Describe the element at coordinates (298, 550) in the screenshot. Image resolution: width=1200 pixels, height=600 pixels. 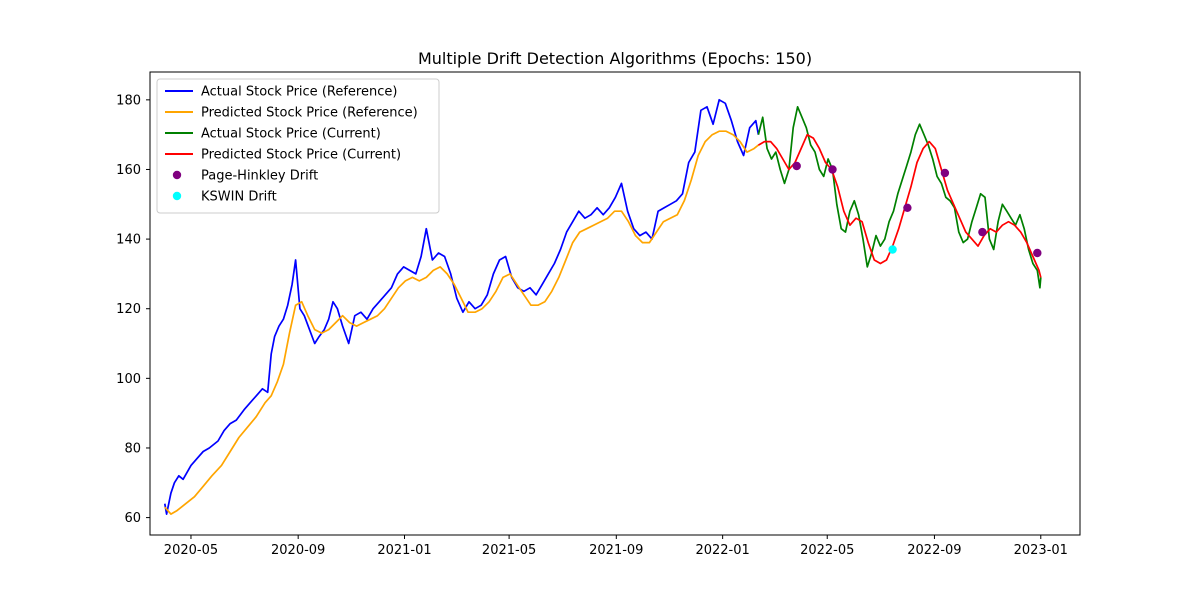
I see `x-tick-label: 2020-09` at that location.